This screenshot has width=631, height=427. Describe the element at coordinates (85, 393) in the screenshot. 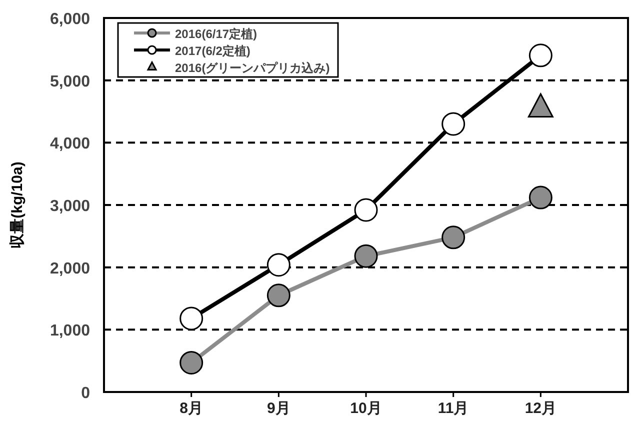

I see `y-tick-label: 0` at that location.